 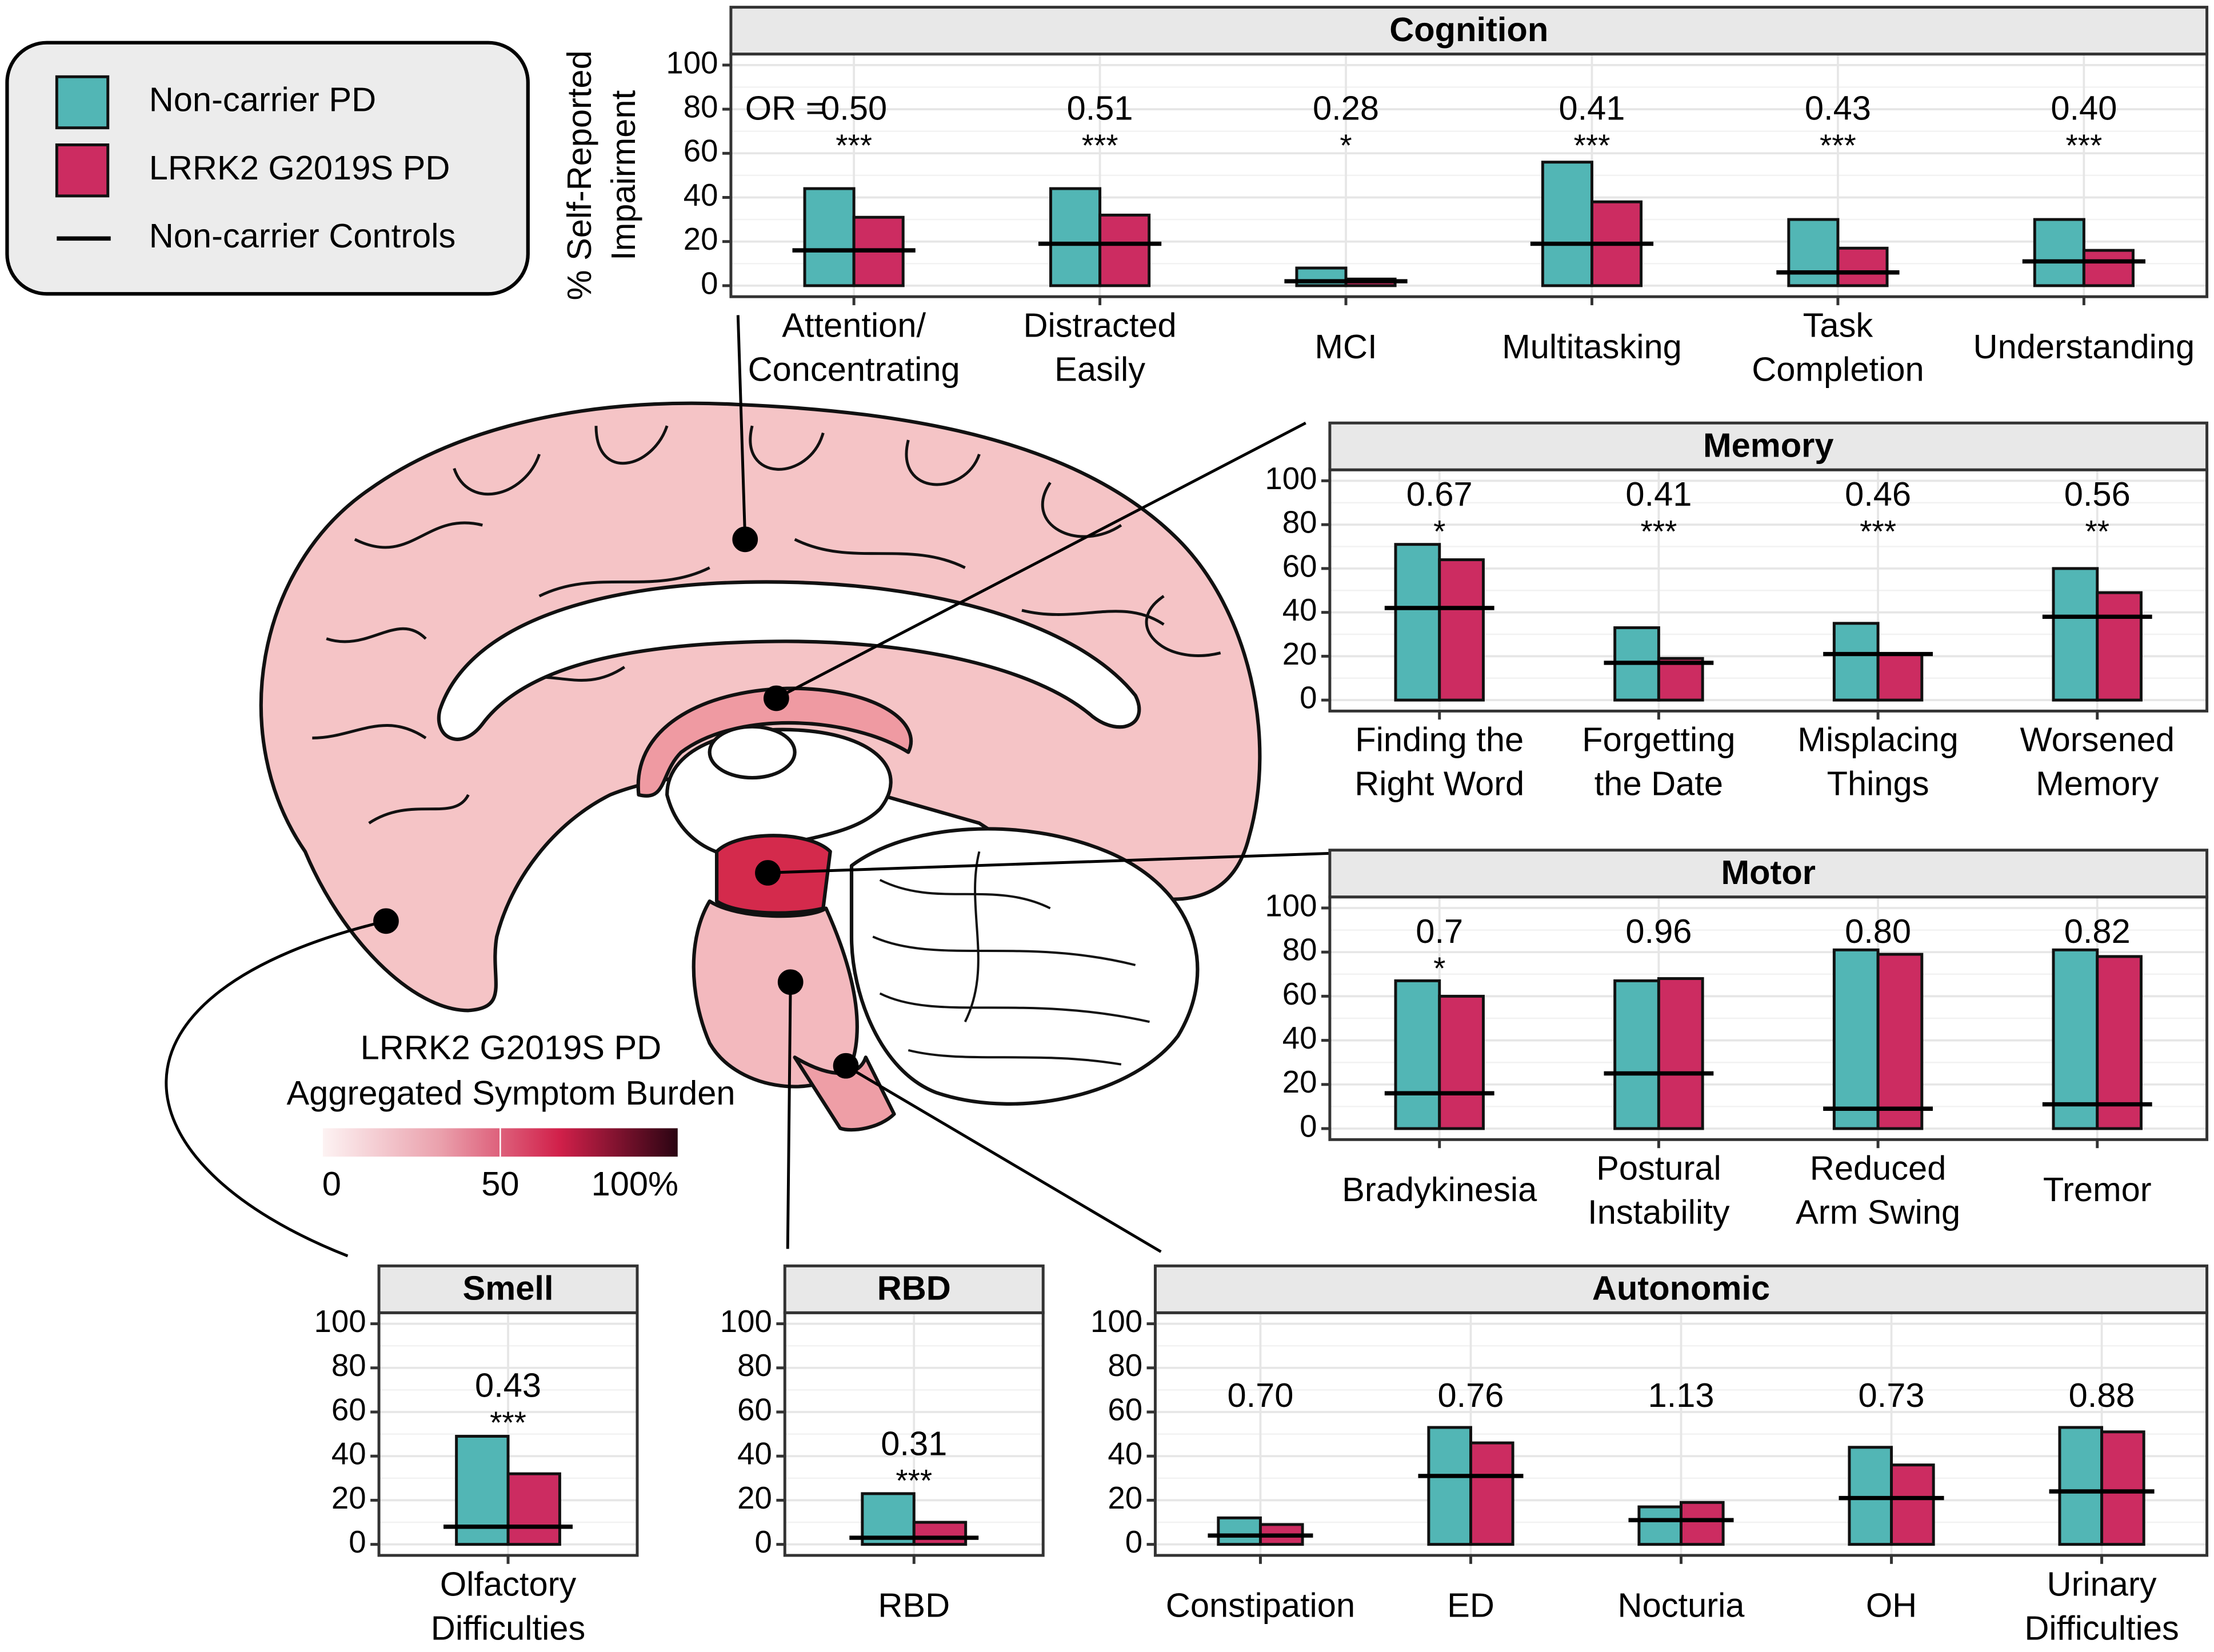 I want to click on x-tick-label: Things, so click(x=1878, y=784).